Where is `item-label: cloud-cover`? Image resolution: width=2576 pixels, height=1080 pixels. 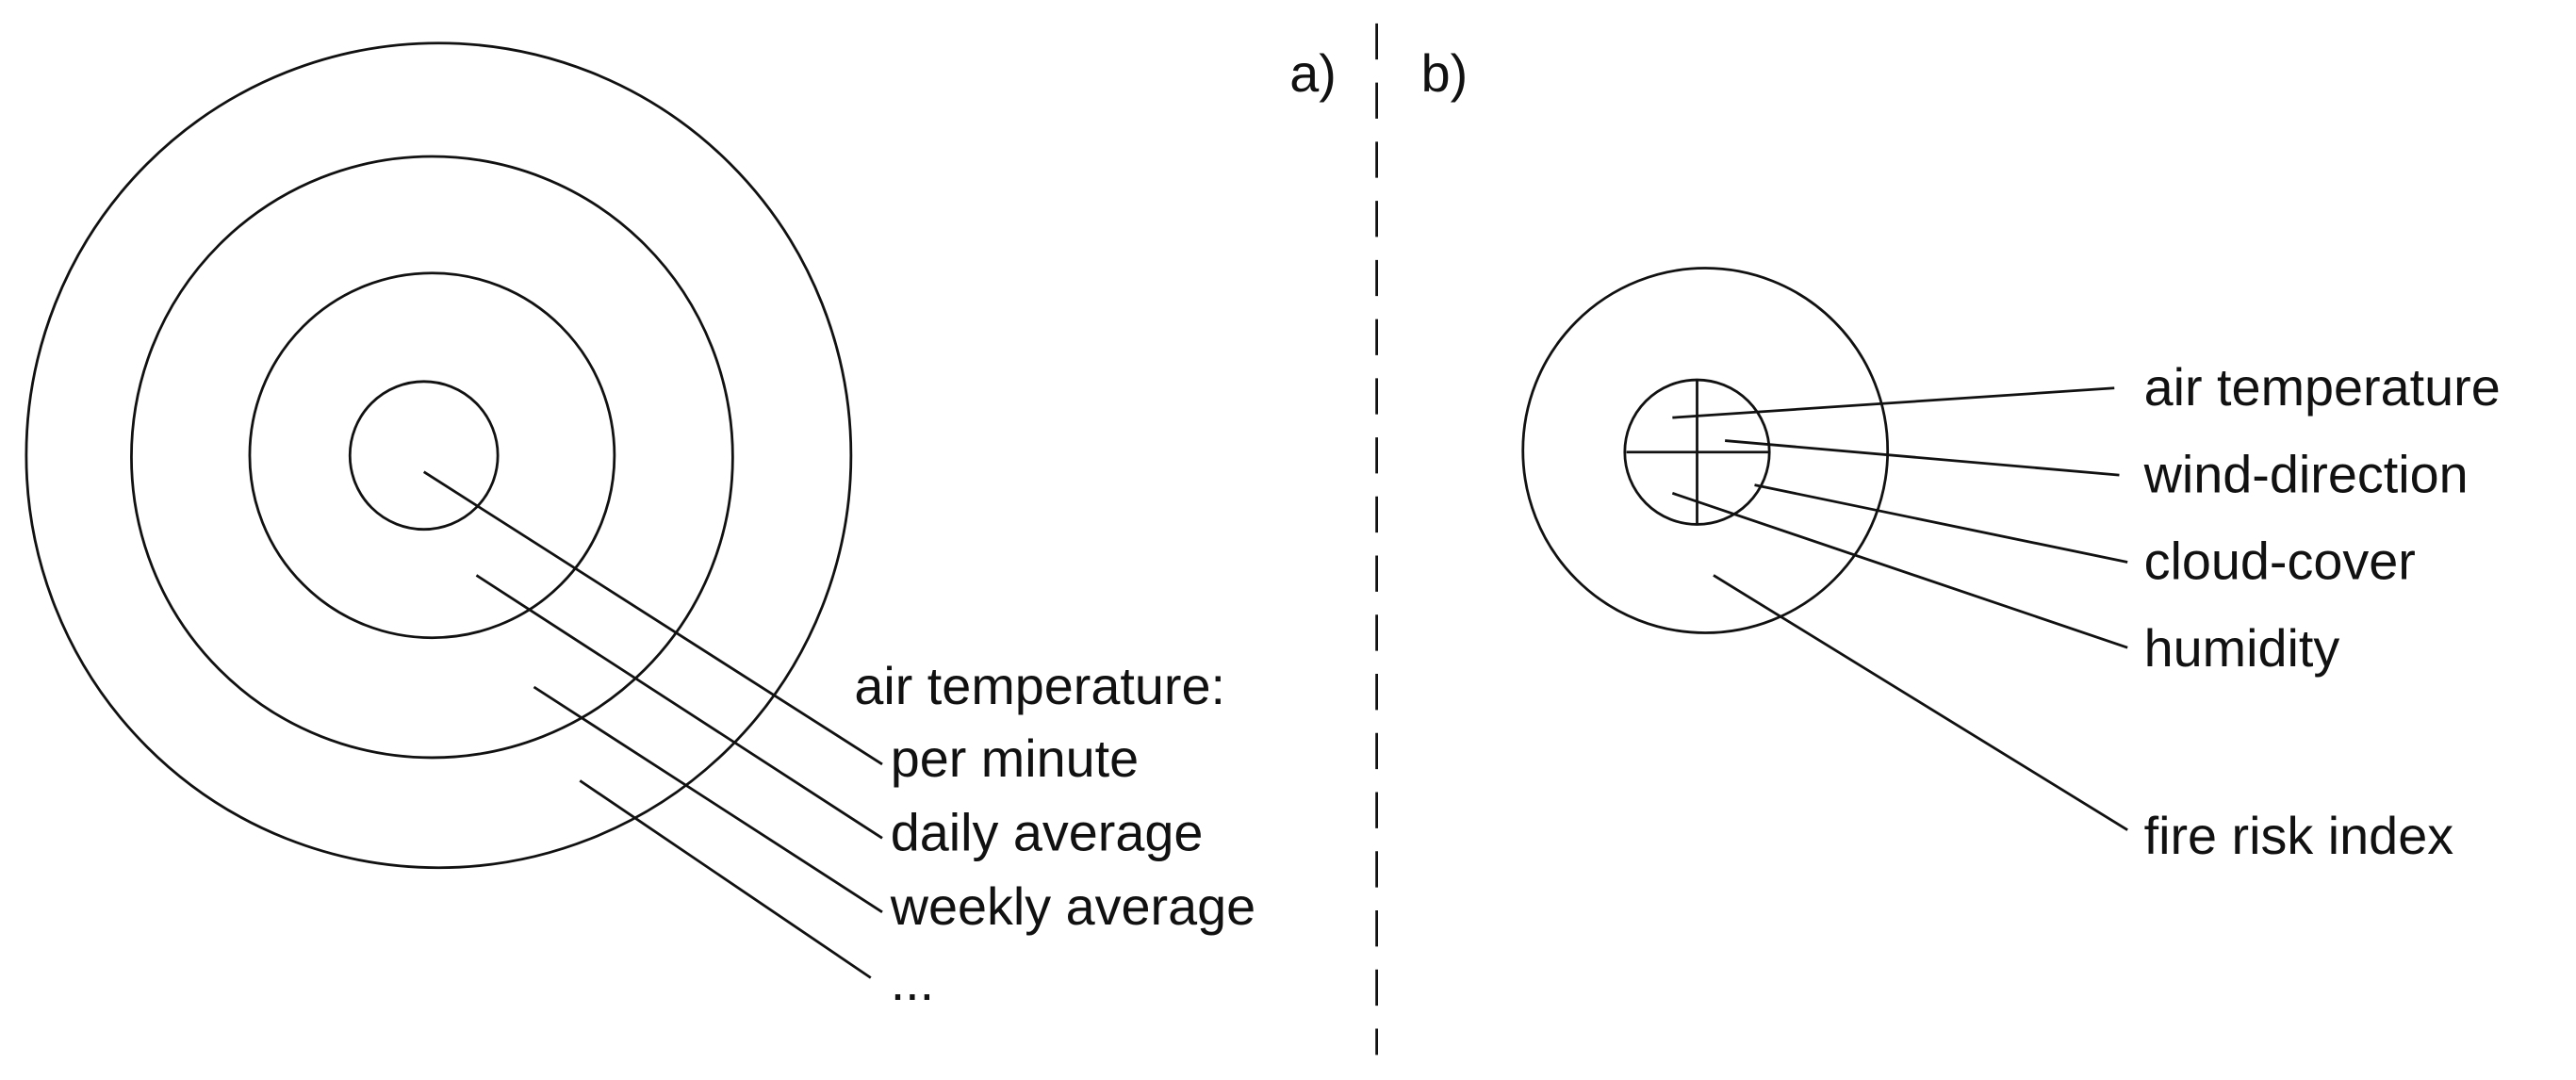
item-label: cloud-cover is located at coordinates (2280, 561).